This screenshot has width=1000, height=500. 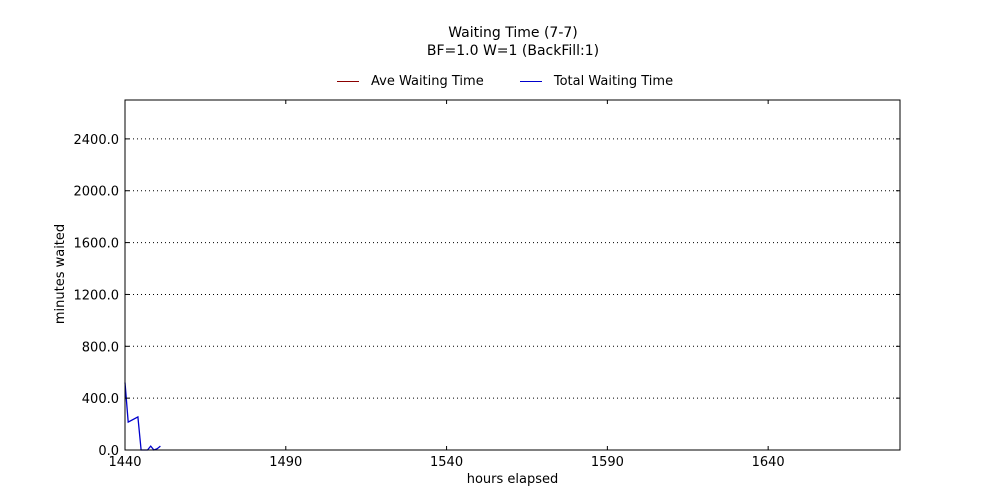 I want to click on x-tick-label: 1640, so click(x=768, y=462).